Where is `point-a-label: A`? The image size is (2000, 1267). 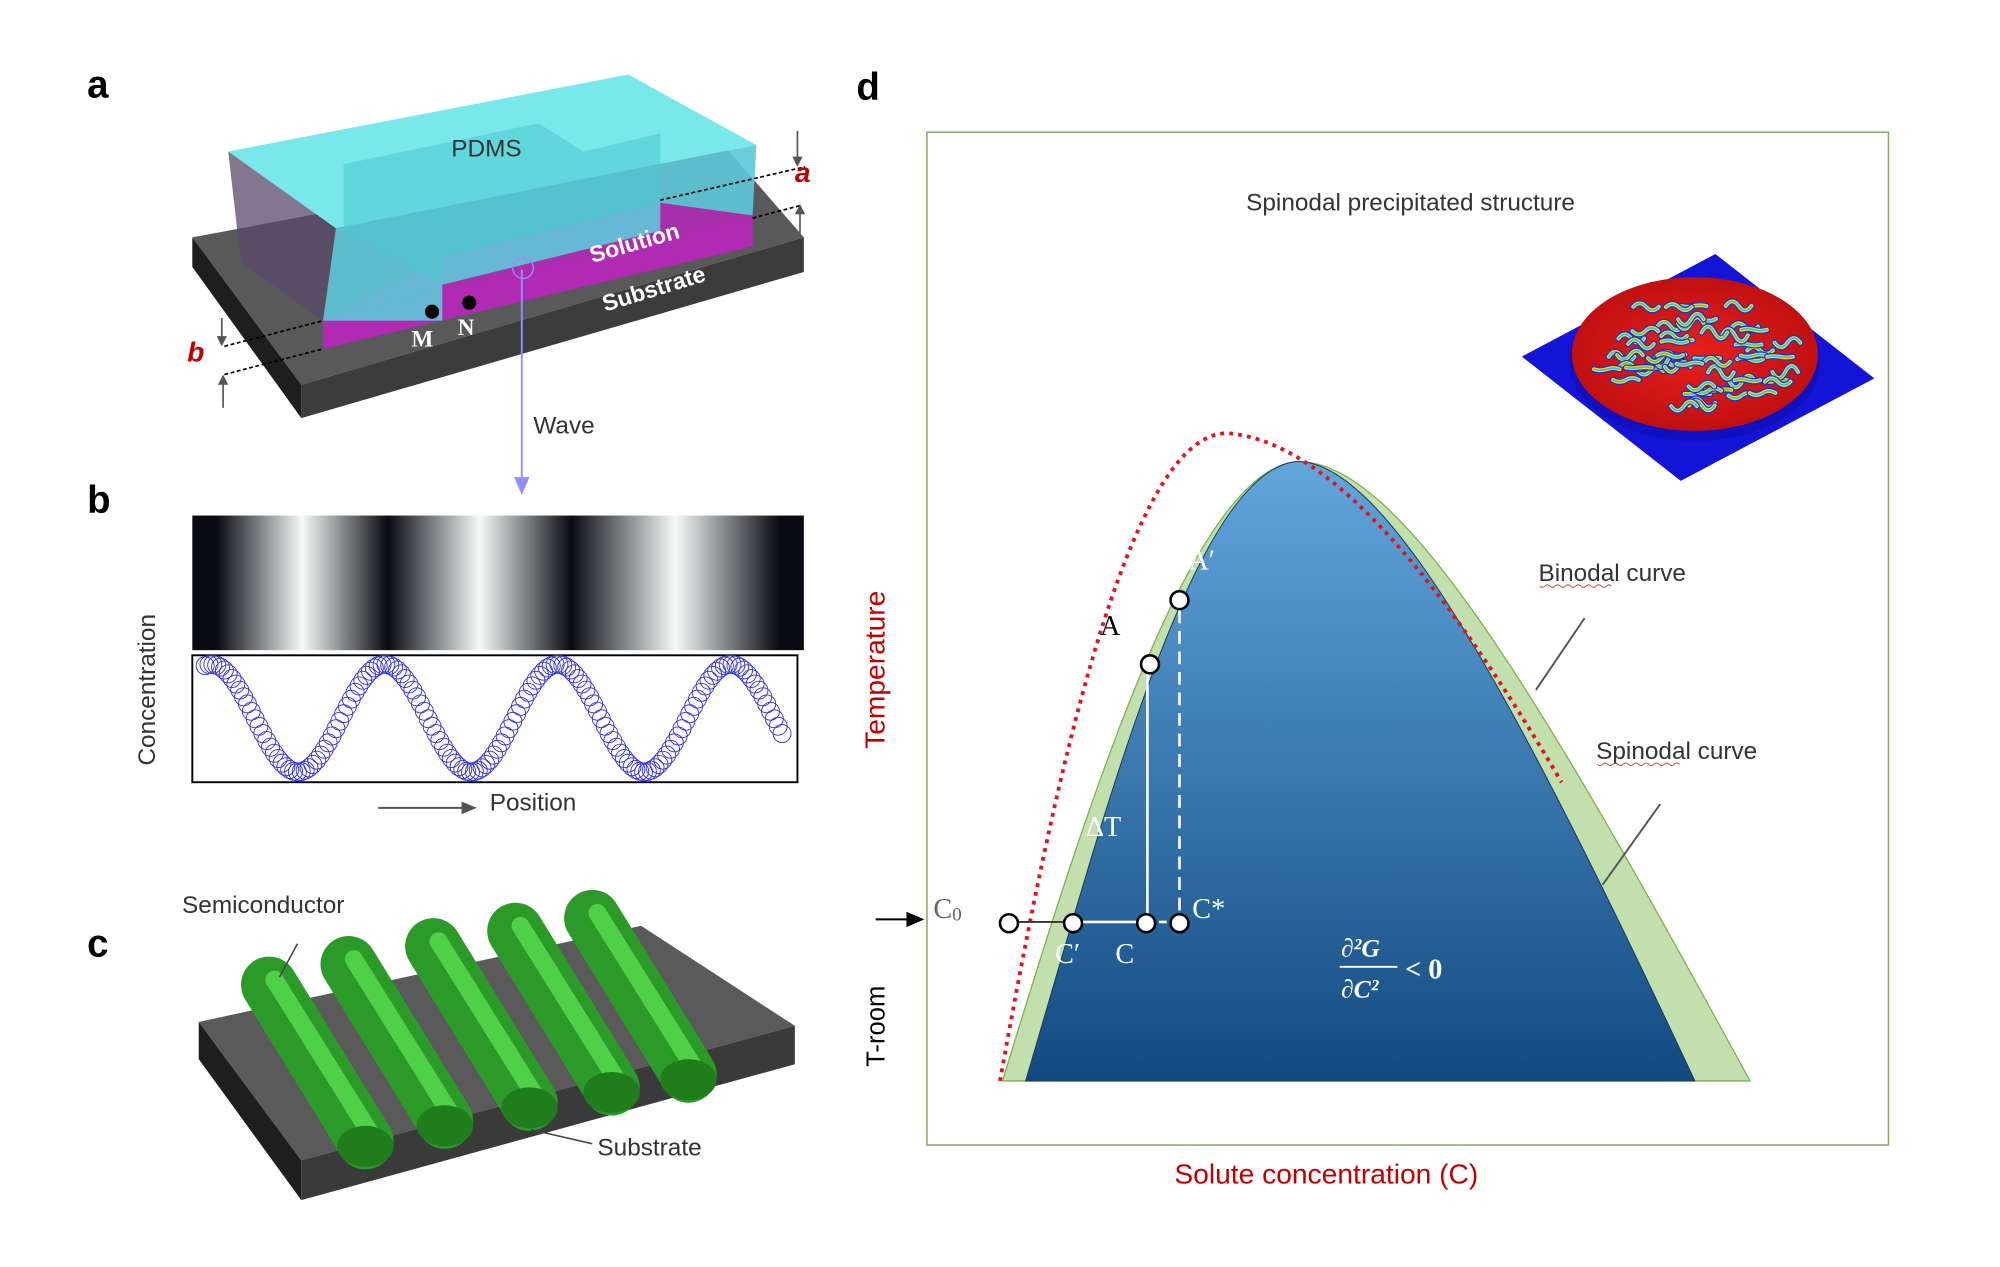
point-a-label: A is located at coordinates (1110, 626).